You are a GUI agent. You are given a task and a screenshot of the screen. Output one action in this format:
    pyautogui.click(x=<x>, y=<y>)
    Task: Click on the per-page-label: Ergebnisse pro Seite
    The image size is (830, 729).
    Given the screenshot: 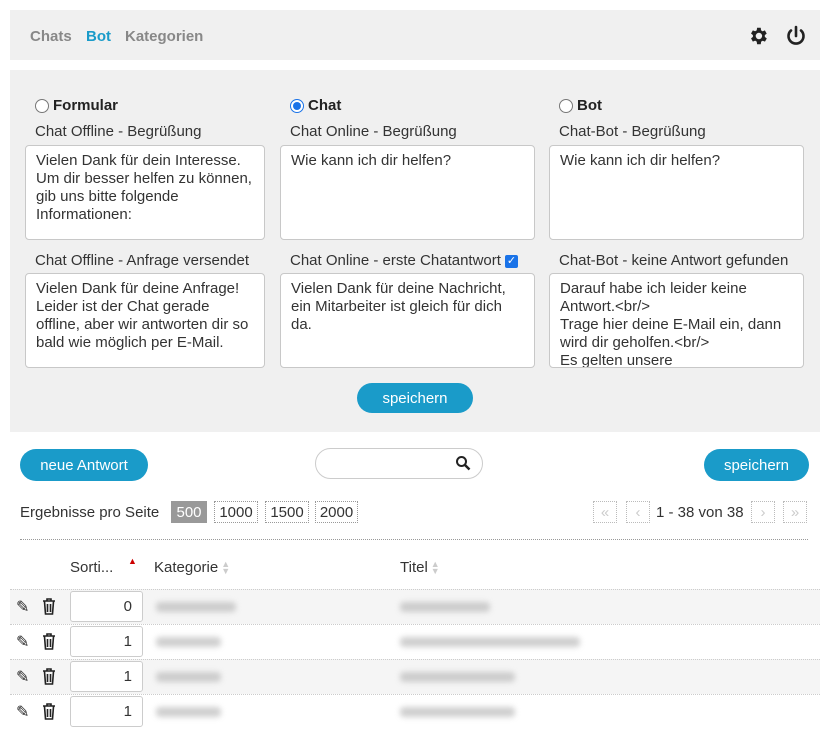 What is the action you would take?
    pyautogui.click(x=90, y=512)
    